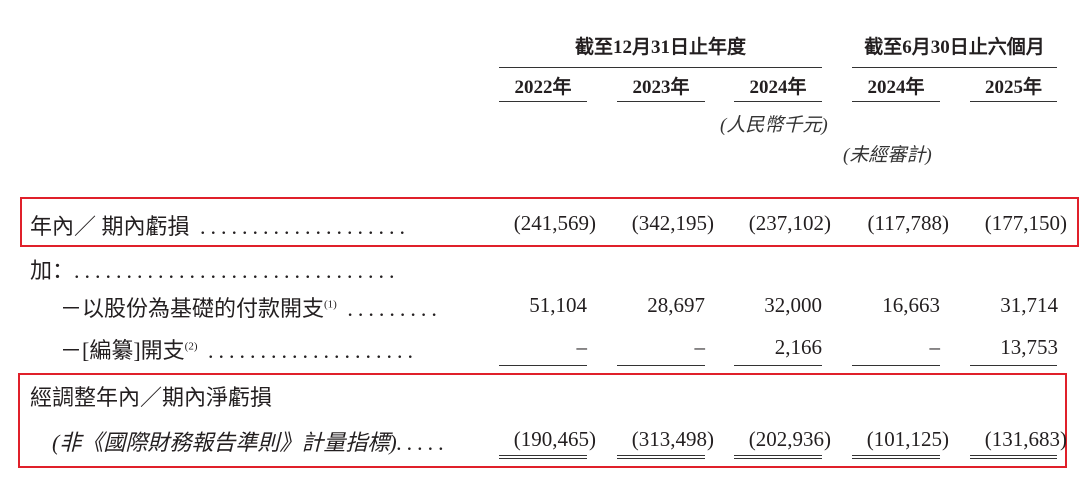 The height and width of the screenshot is (486, 1080). Describe the element at coordinates (558, 305) in the screenshot. I see `value-cell: 51,104` at that location.